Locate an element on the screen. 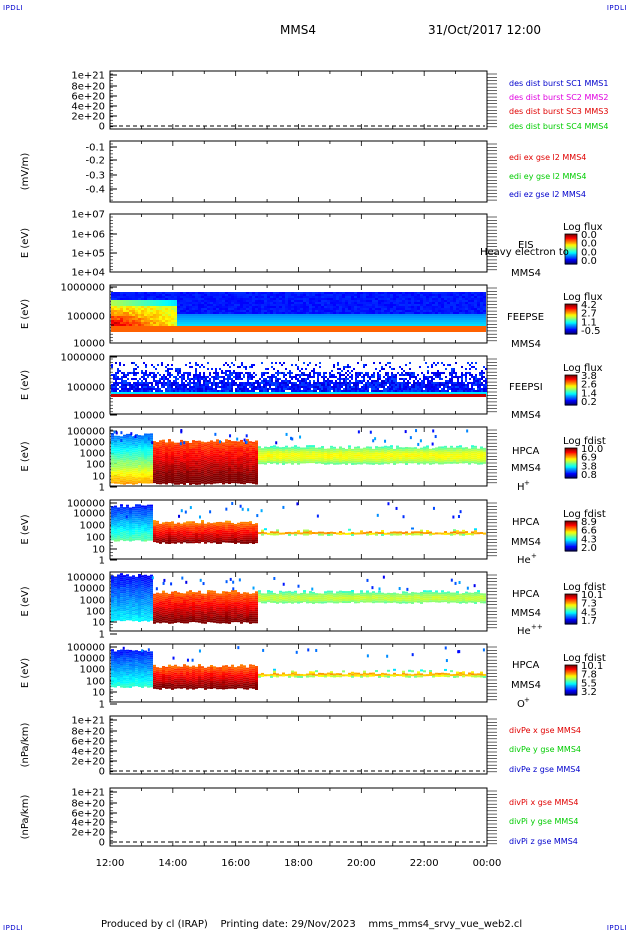  instrument-label: FEEPSE is located at coordinates (525, 317).